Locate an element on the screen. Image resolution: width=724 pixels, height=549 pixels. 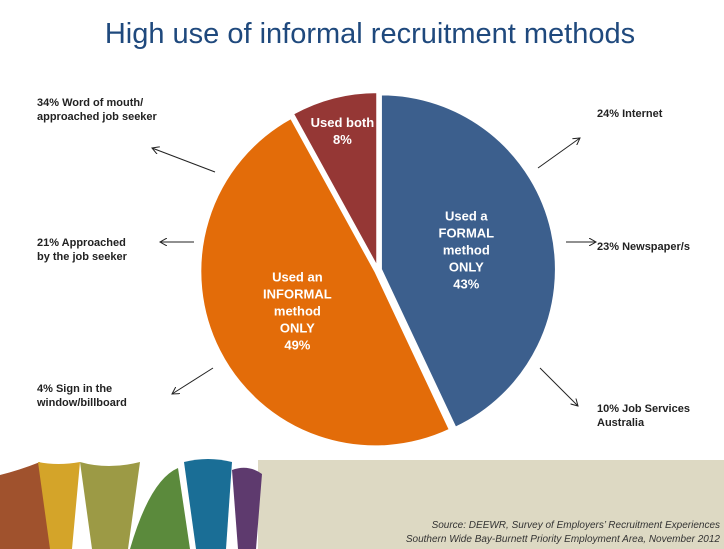
slice-category: Used a FORMAL method ONLY is located at coordinates (466, 241).